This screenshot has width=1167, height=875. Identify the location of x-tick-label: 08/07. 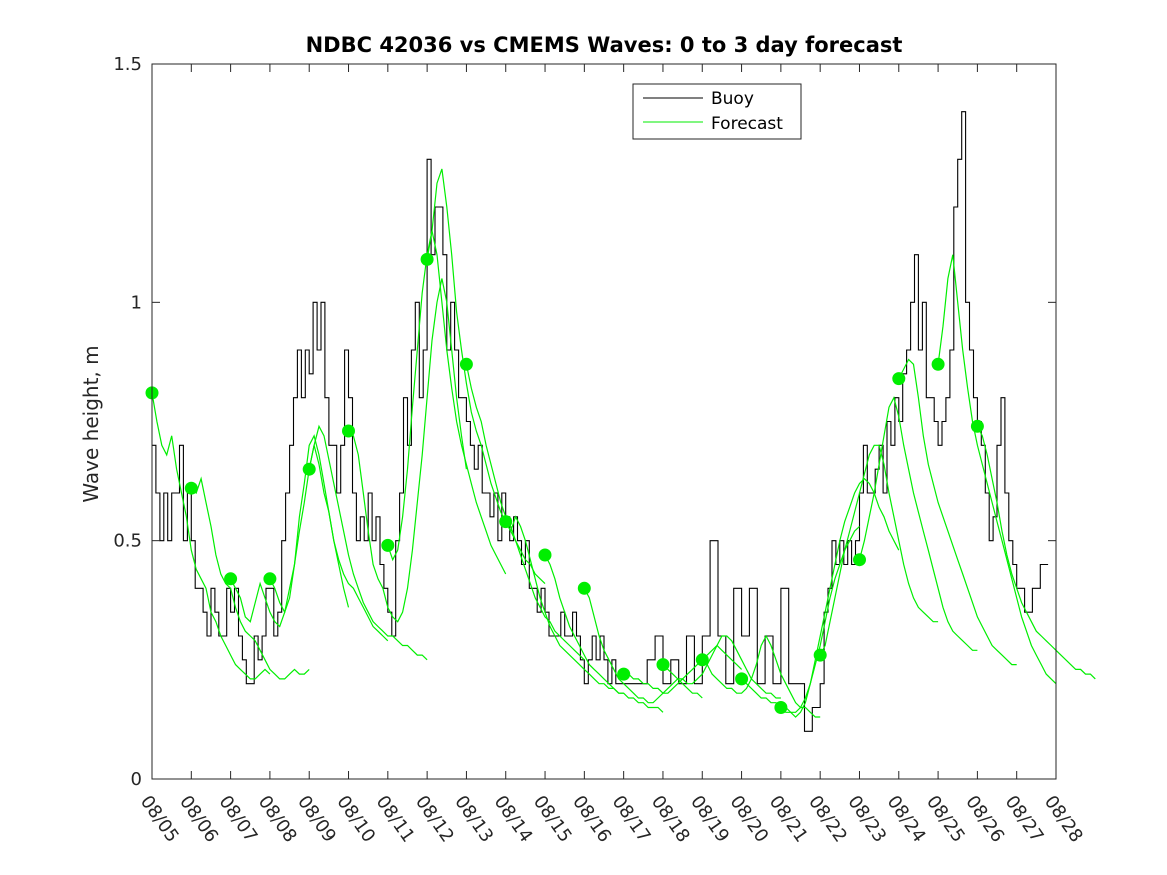
(238, 819).